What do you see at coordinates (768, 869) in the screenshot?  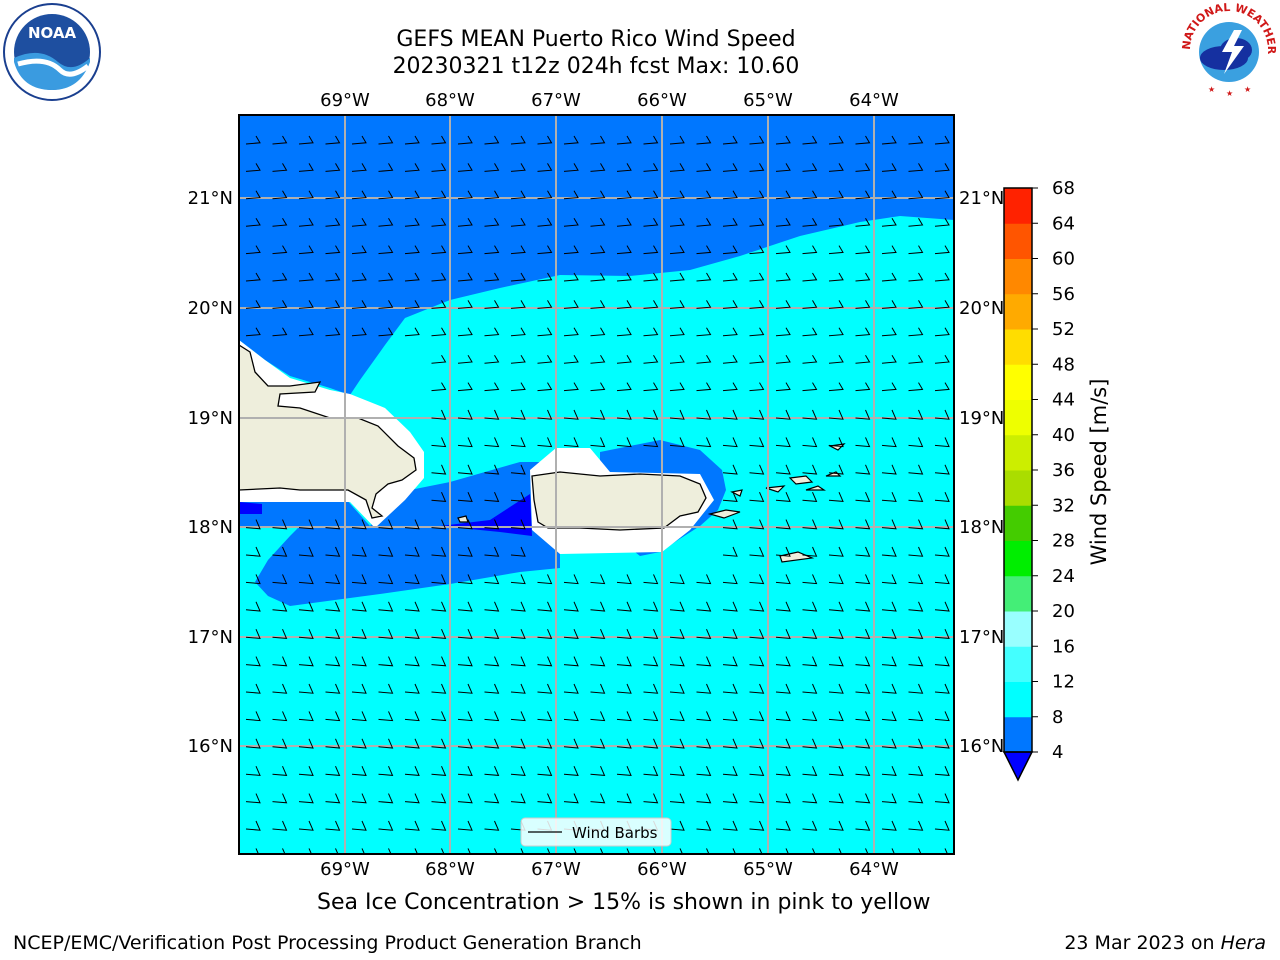 I see `lon-label-bottom: 65°W` at bounding box center [768, 869].